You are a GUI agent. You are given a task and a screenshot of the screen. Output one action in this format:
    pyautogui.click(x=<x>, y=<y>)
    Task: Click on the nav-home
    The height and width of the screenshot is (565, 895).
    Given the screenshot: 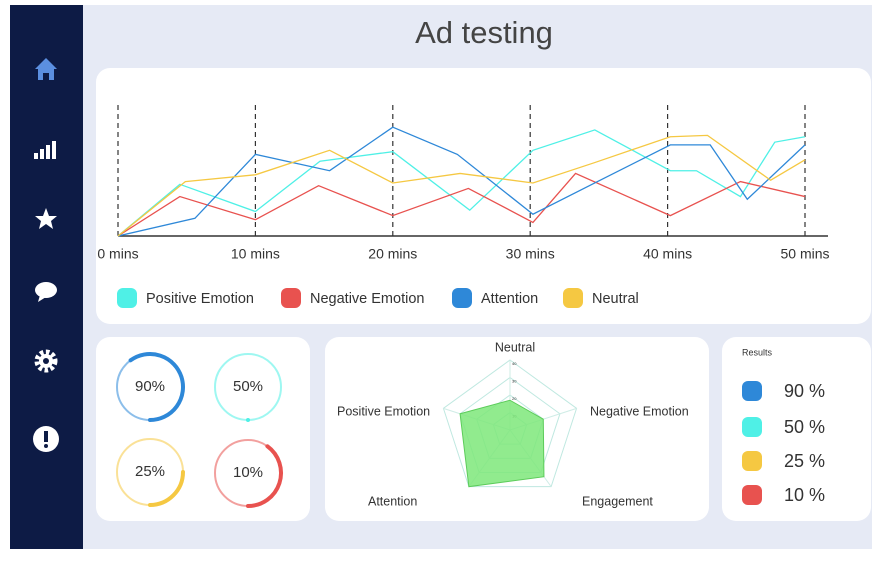 What is the action you would take?
    pyautogui.click(x=46, y=69)
    